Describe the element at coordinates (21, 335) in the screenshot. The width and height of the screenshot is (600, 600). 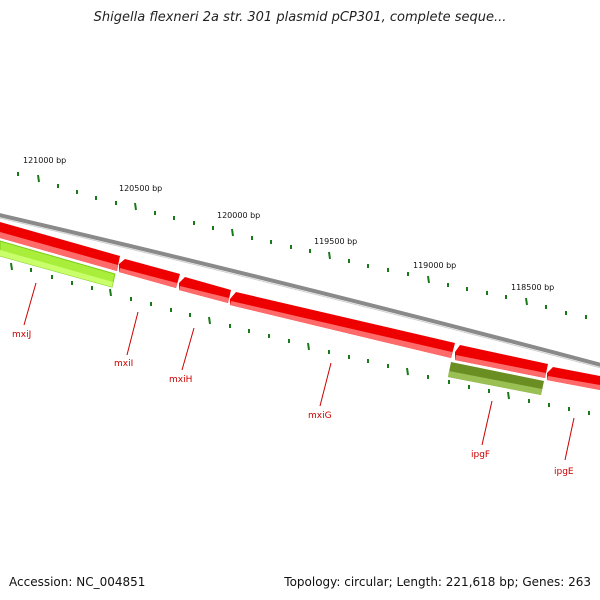
I see `gene-label-mxiJ: mxiJ` at that location.